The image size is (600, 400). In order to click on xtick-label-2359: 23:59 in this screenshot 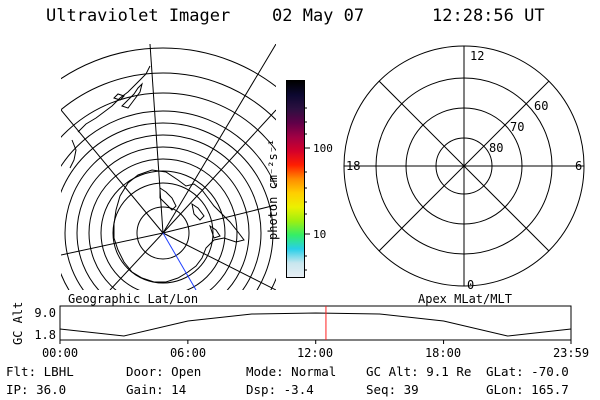, I will do `click(571, 353)`.